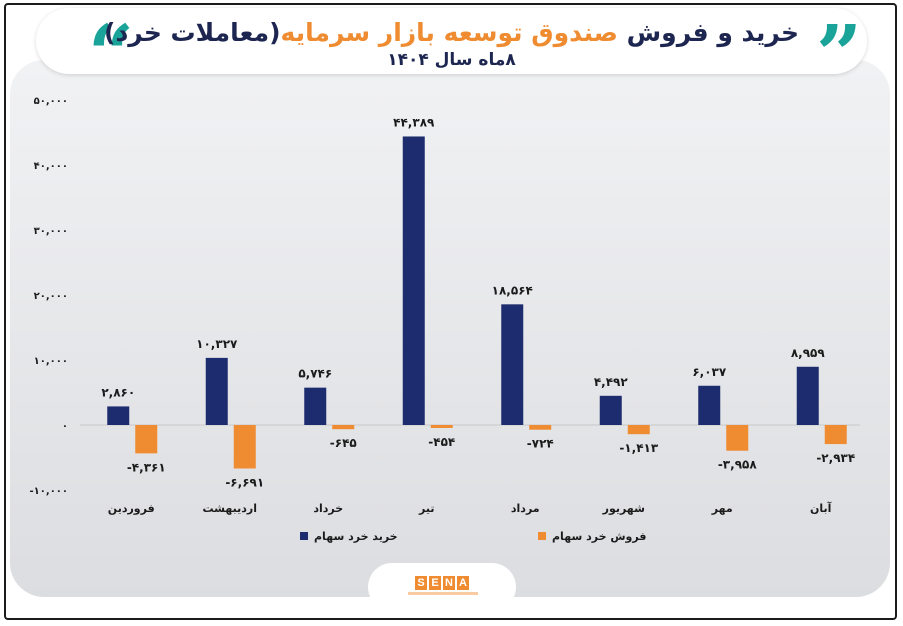 This screenshot has height=626, width=903. I want to click on y-axis: ۵۰,۰۰۰ ۴۰,۰۰۰ ۳۰,۰۰۰ ۲۰,۰۰۰ ۱۰,۰۰۰ ۰ -۱۰,۰۰۰, so click(49, 296).